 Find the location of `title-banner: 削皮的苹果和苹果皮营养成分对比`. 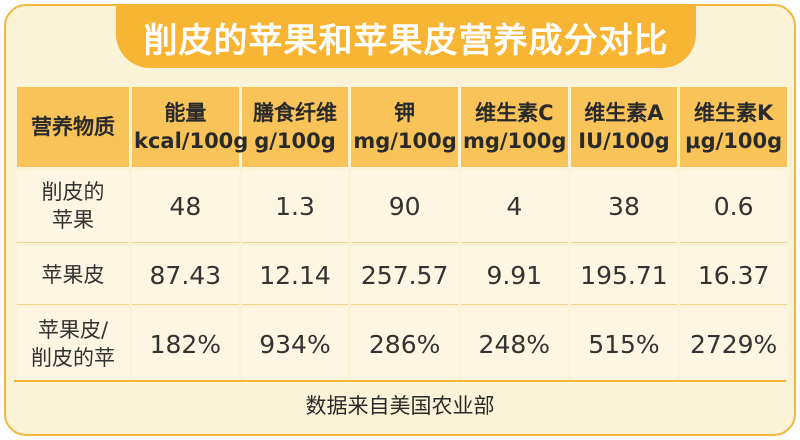

title-banner: 削皮的苹果和苹果皮营养成分对比 is located at coordinates (406, 37).